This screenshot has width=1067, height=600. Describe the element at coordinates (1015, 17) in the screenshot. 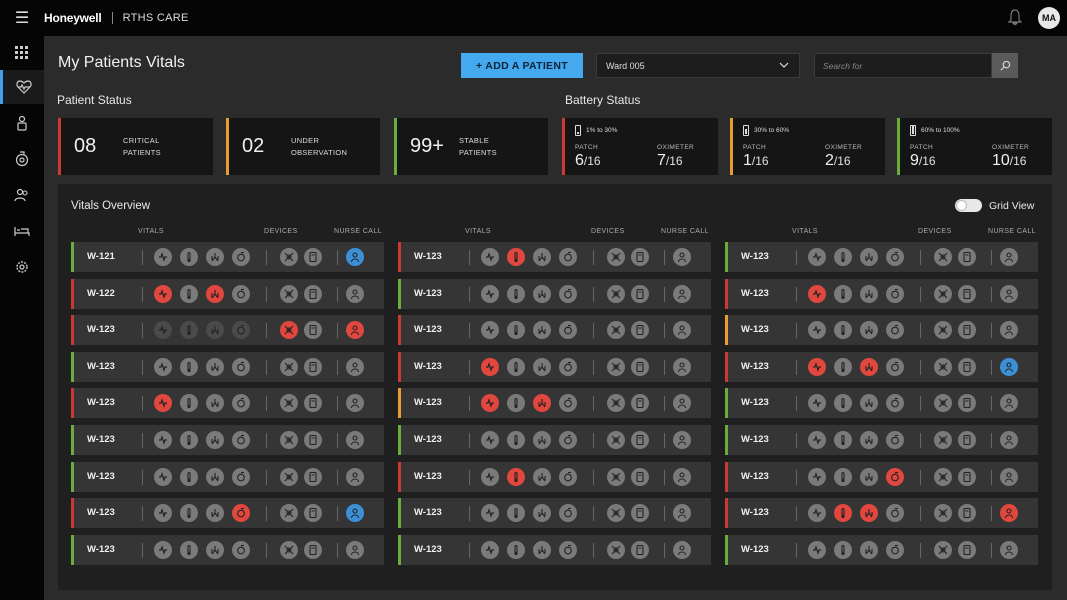

I see `bell-icon` at that location.